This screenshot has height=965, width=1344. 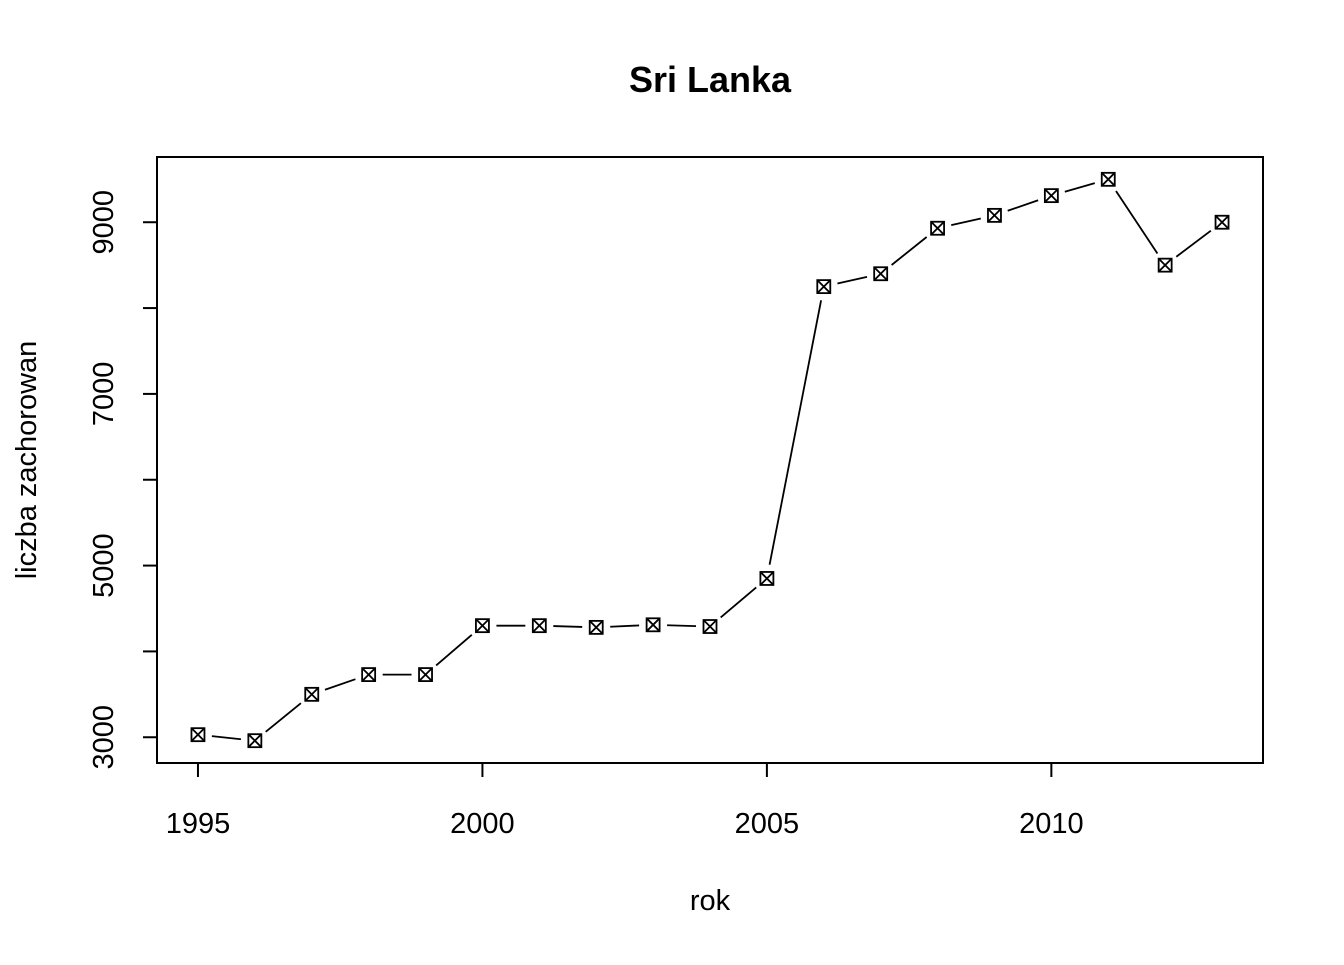 I want to click on x-tick-label: 2000, so click(x=482, y=824).